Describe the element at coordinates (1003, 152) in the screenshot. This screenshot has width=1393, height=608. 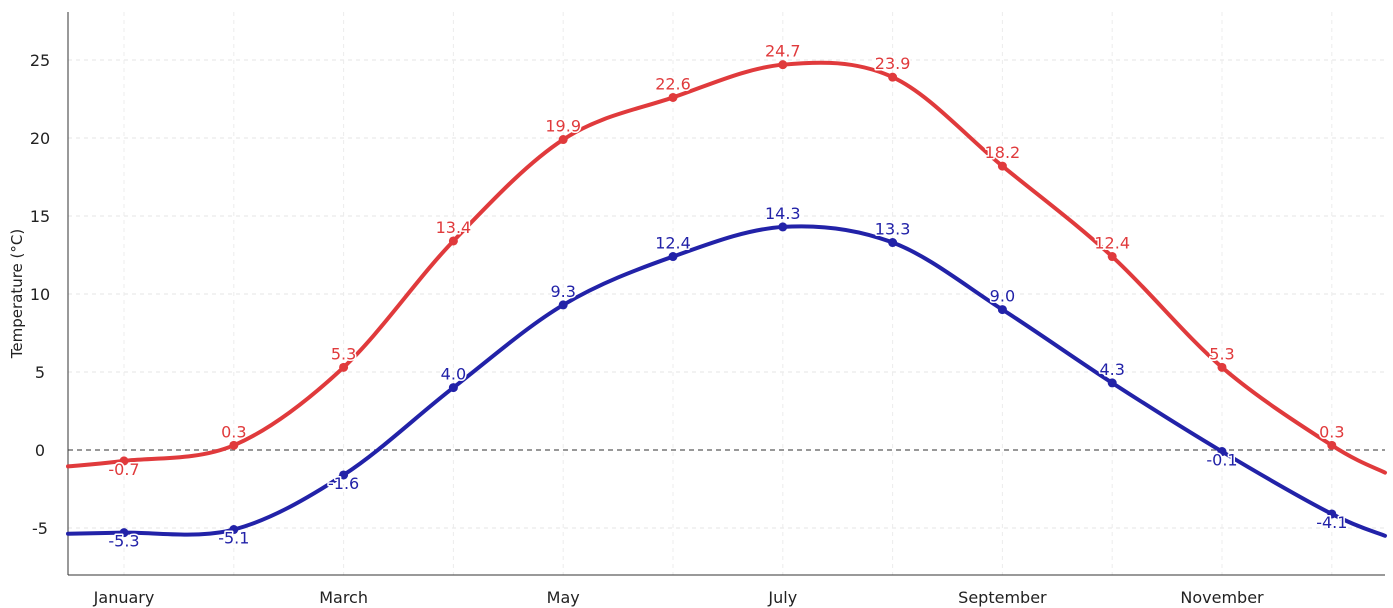
I see `data-label: 18.2` at that location.